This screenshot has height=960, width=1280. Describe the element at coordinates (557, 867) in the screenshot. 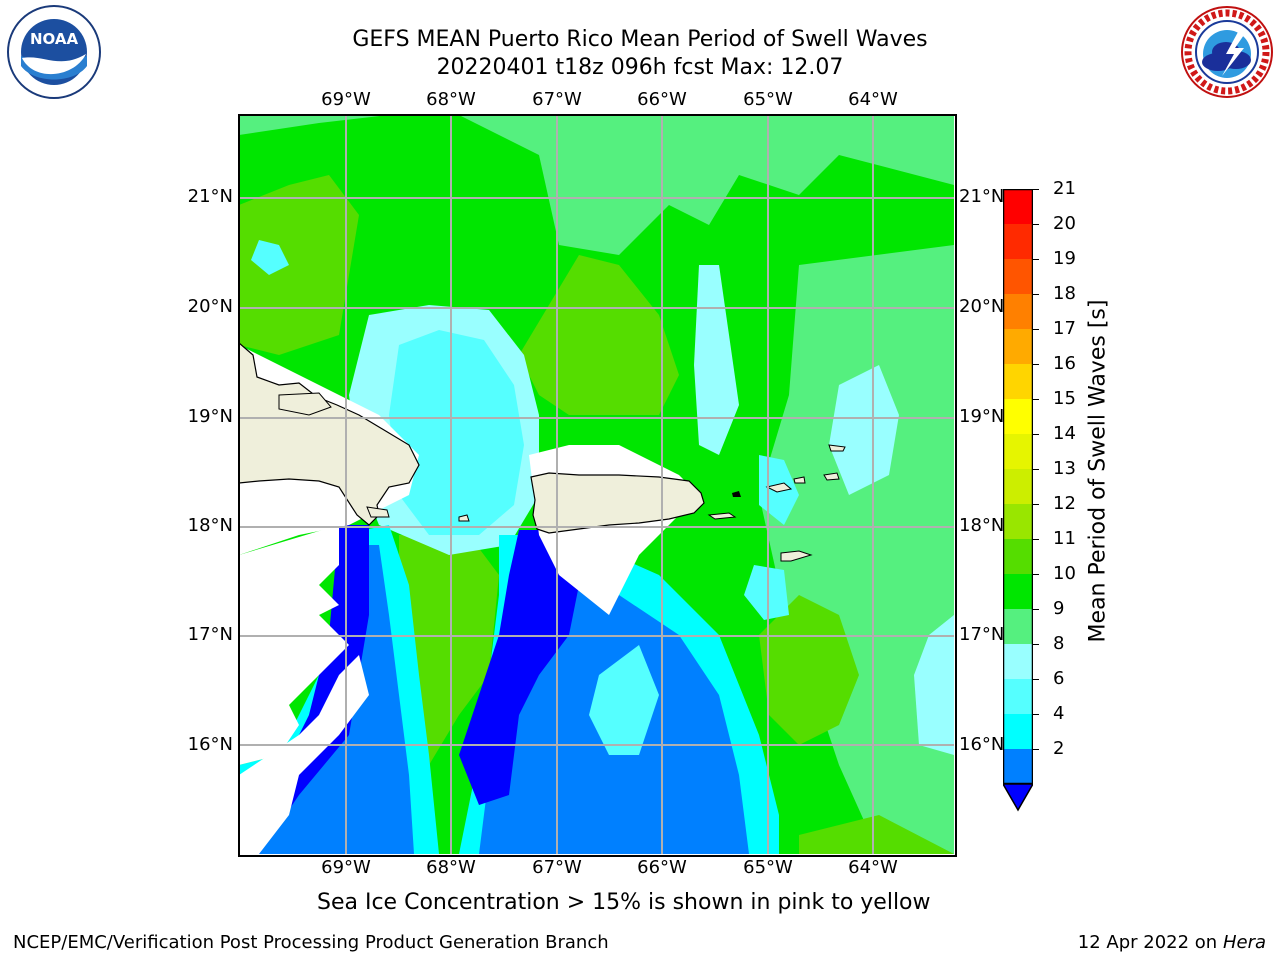

I see `lon-label-bottom: 67°W` at that location.